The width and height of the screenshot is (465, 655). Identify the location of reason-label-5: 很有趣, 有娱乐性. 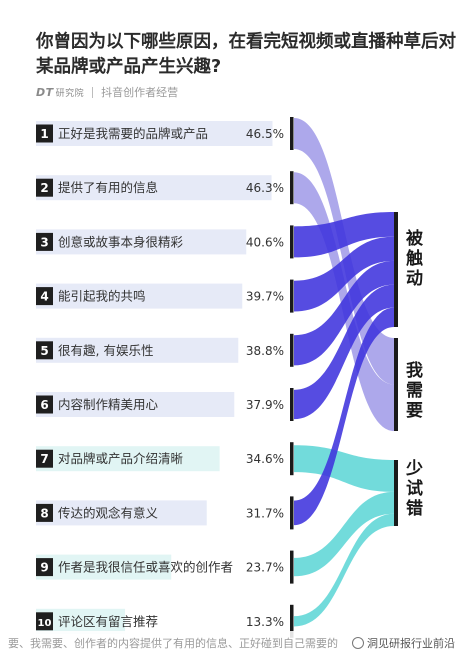
(105, 350).